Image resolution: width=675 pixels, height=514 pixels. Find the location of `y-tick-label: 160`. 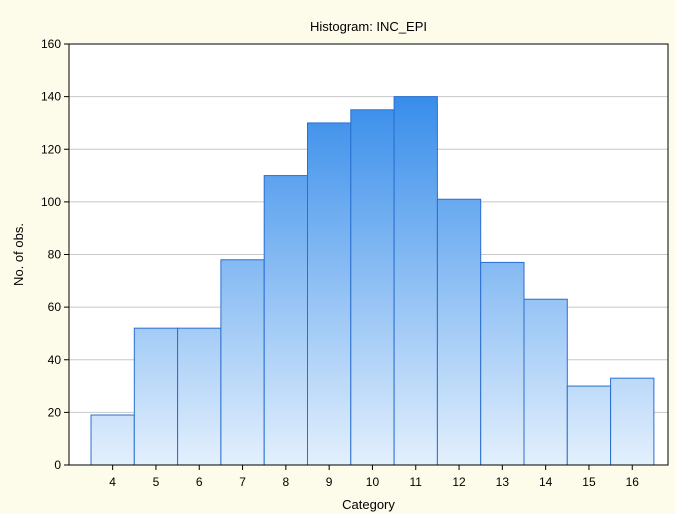

y-tick-label: 160 is located at coordinates (51, 44).